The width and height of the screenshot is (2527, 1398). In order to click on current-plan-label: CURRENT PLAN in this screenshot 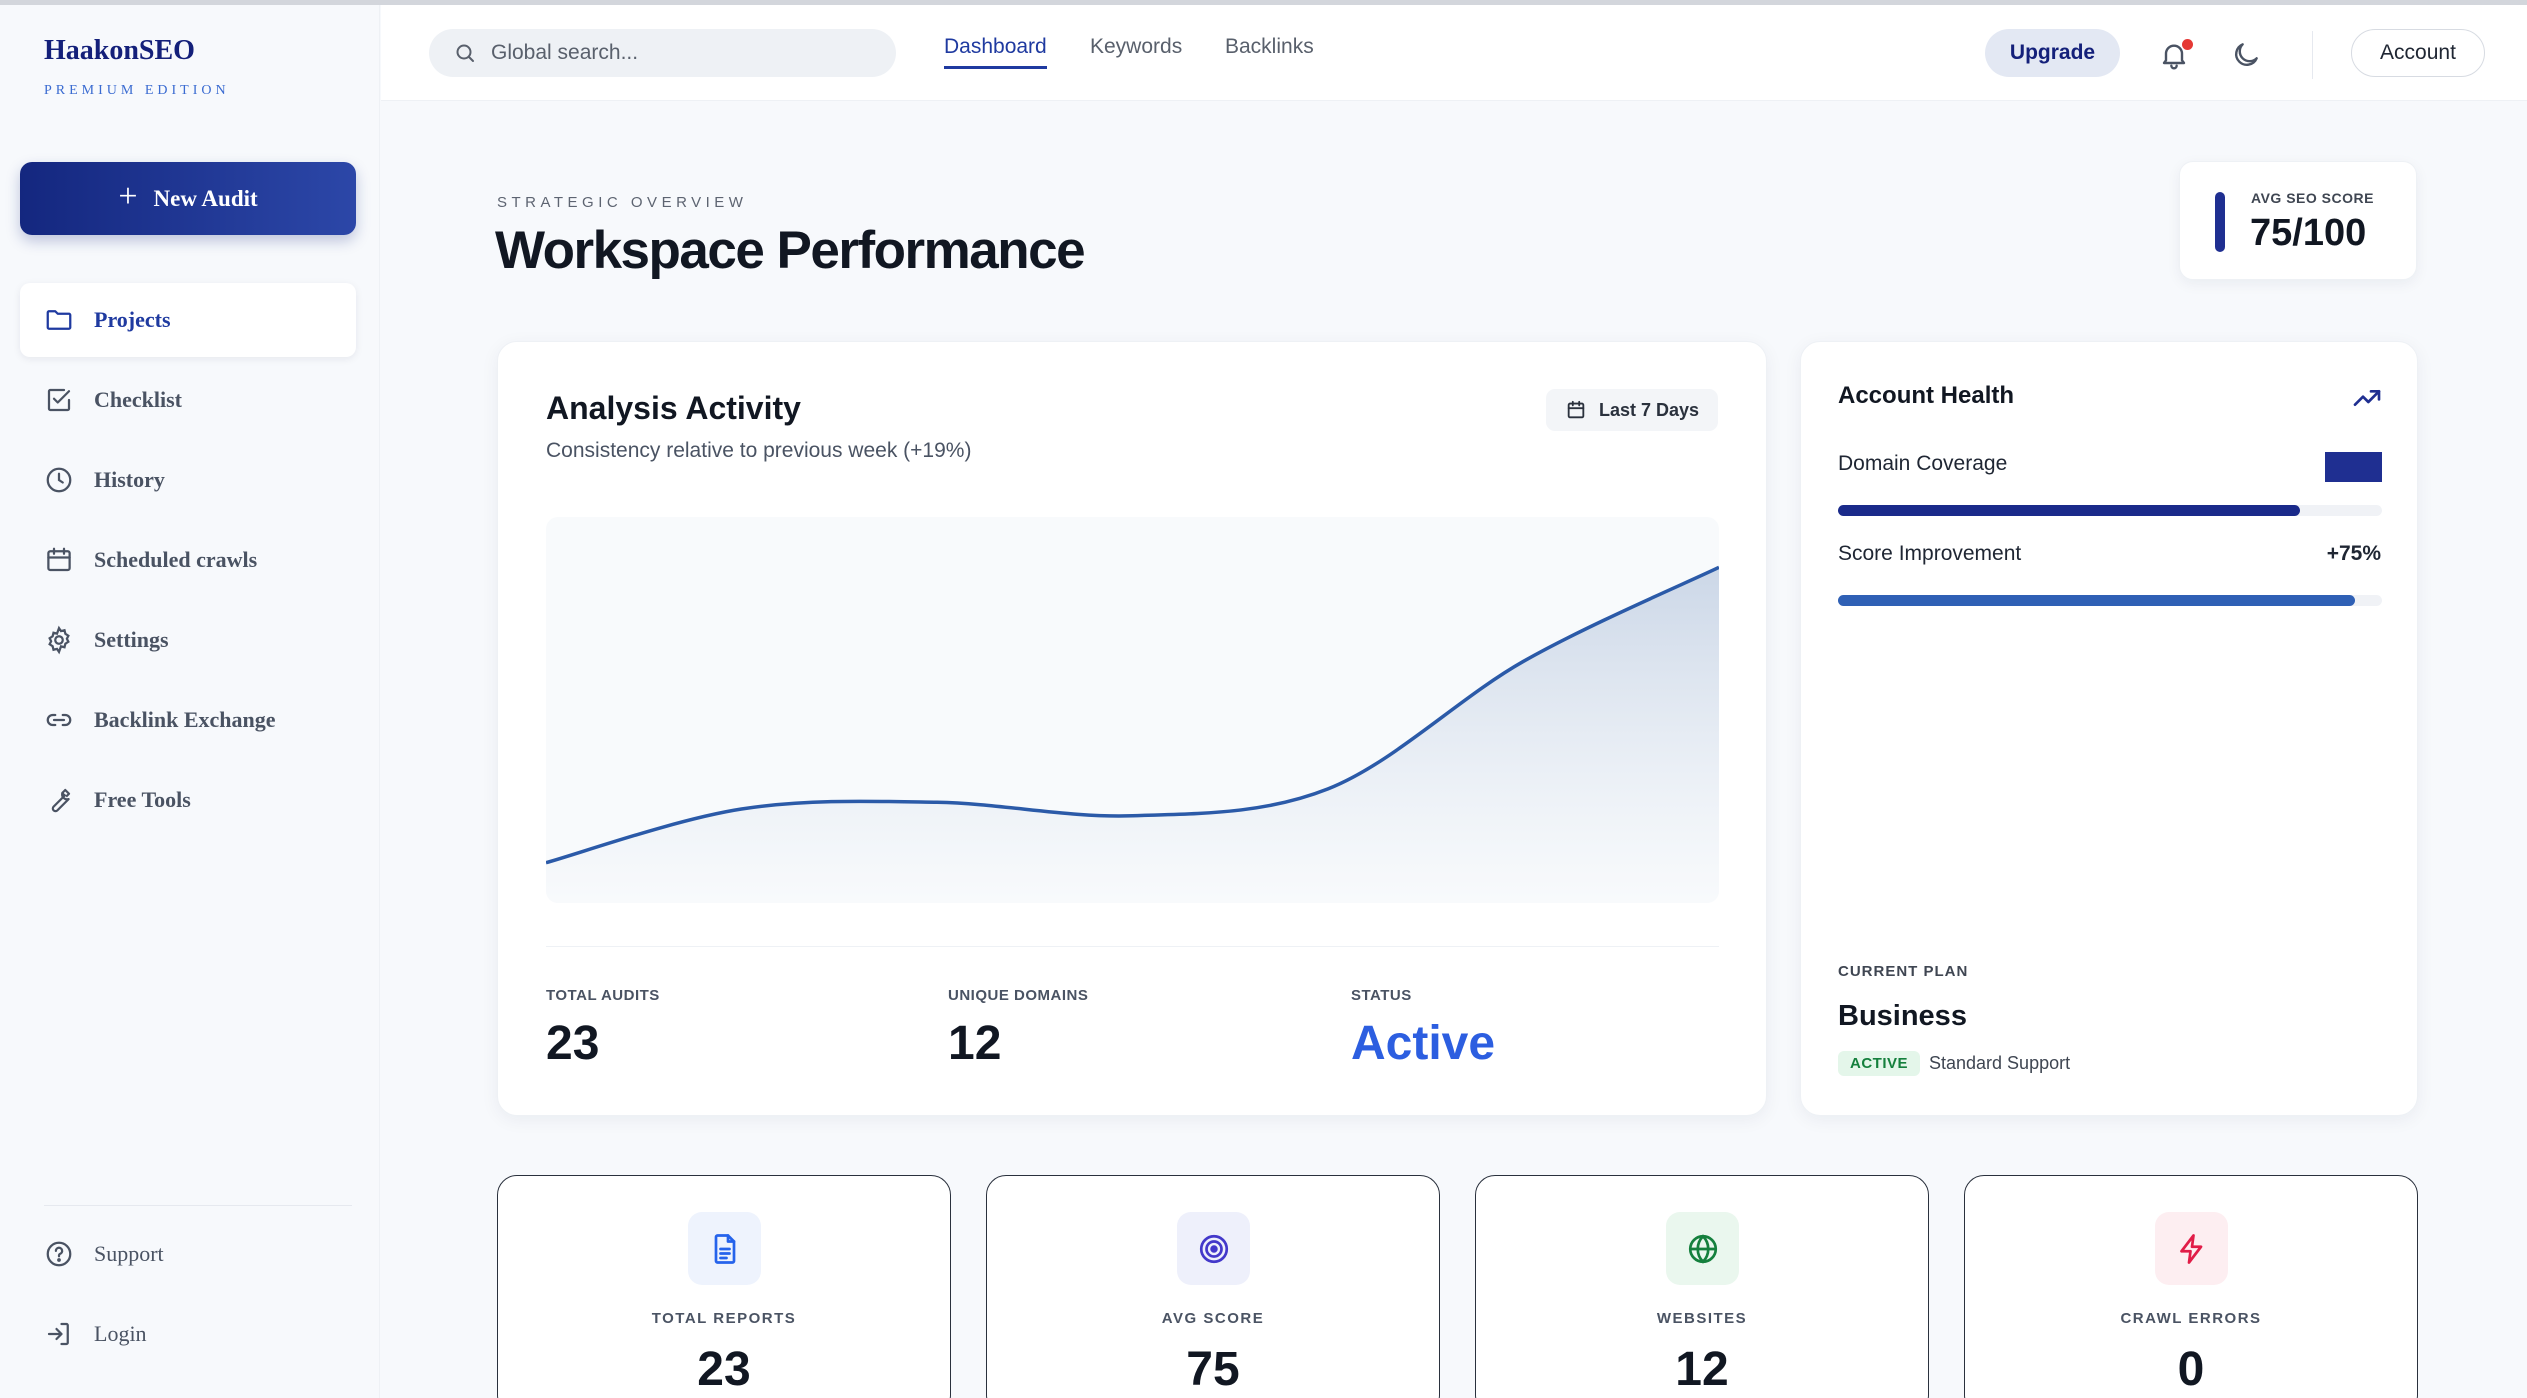, I will do `click(1903, 971)`.